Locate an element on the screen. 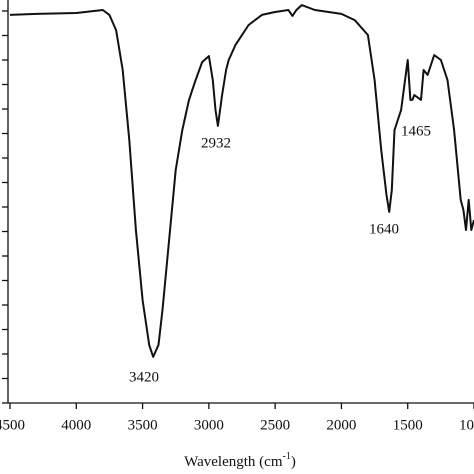 Image resolution: width=474 pixels, height=474 pixels. x-axis-label-sup: -1 is located at coordinates (287, 456).